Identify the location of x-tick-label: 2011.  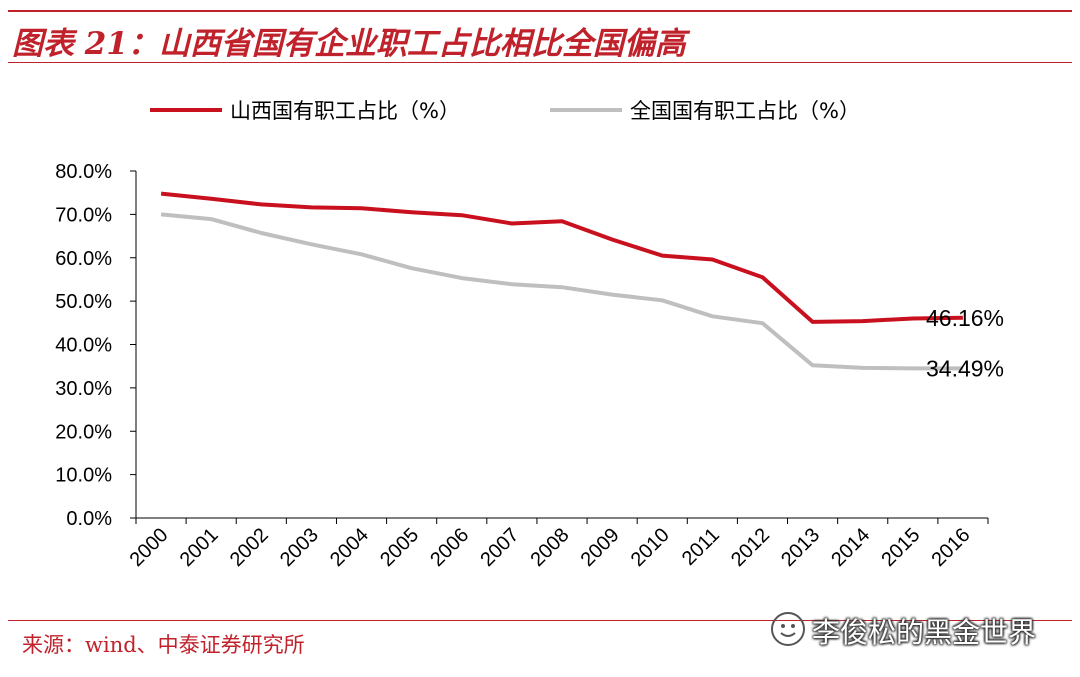
(701, 547).